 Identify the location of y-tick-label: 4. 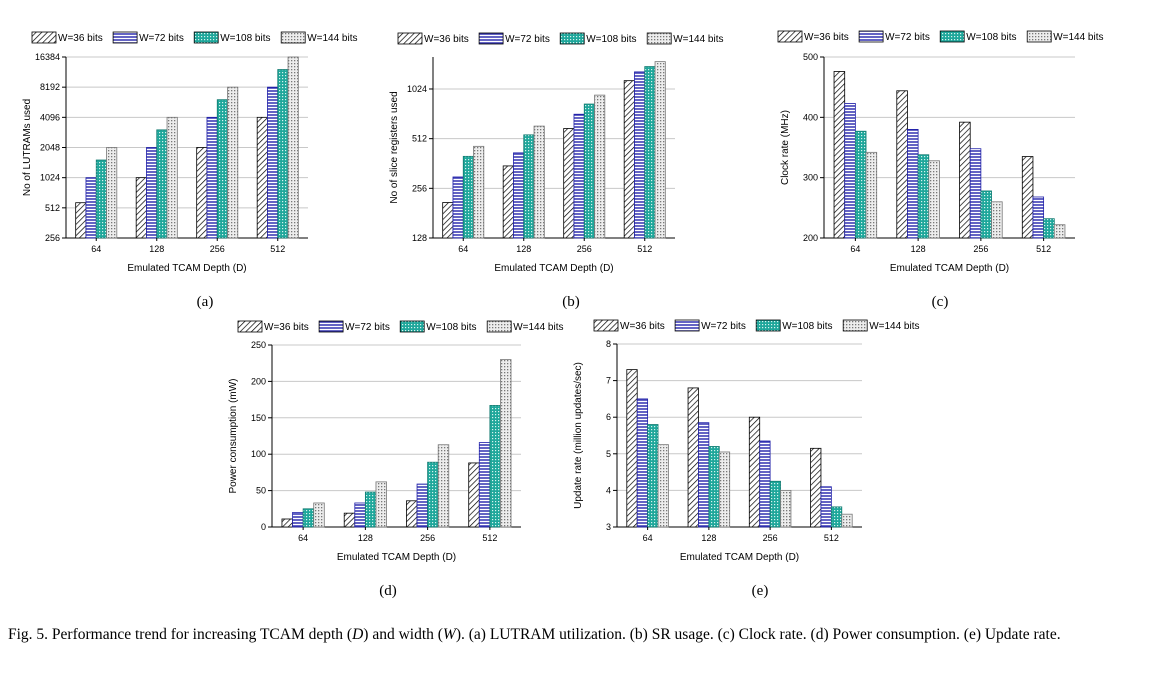
(608, 490).